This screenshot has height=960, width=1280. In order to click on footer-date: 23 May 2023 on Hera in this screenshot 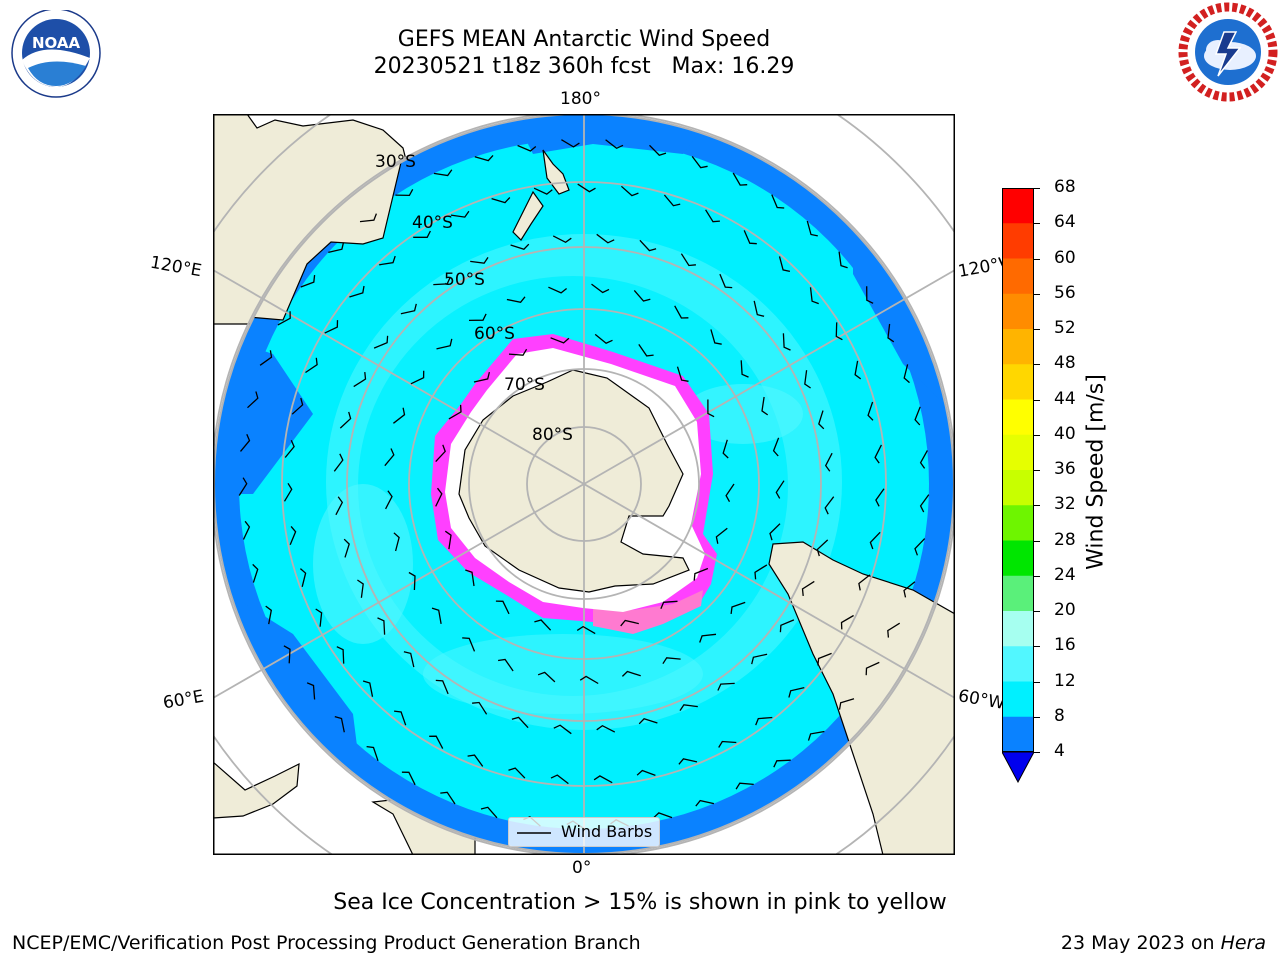, I will do `click(1163, 943)`.